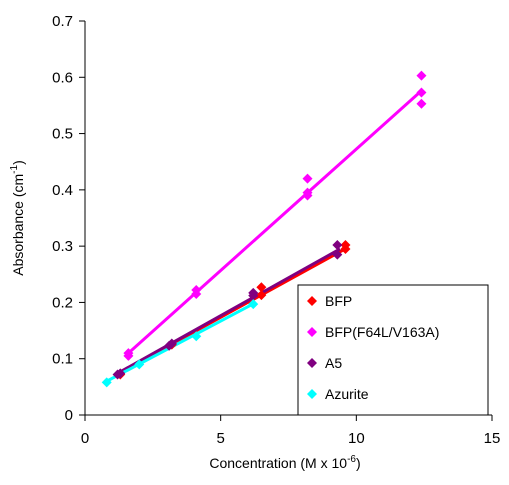 Image resolution: width=509 pixels, height=485 pixels. What do you see at coordinates (85, 438) in the screenshot?
I see `x-tick-label: 0` at bounding box center [85, 438].